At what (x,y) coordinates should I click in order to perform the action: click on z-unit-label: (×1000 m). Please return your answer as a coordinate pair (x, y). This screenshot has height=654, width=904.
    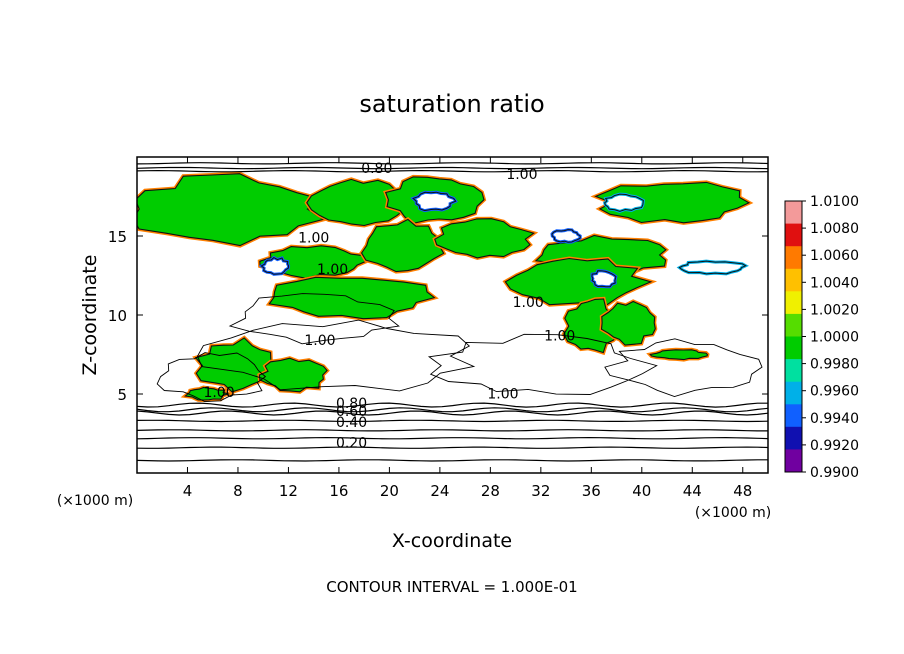
    Looking at the image, I should click on (95, 501).